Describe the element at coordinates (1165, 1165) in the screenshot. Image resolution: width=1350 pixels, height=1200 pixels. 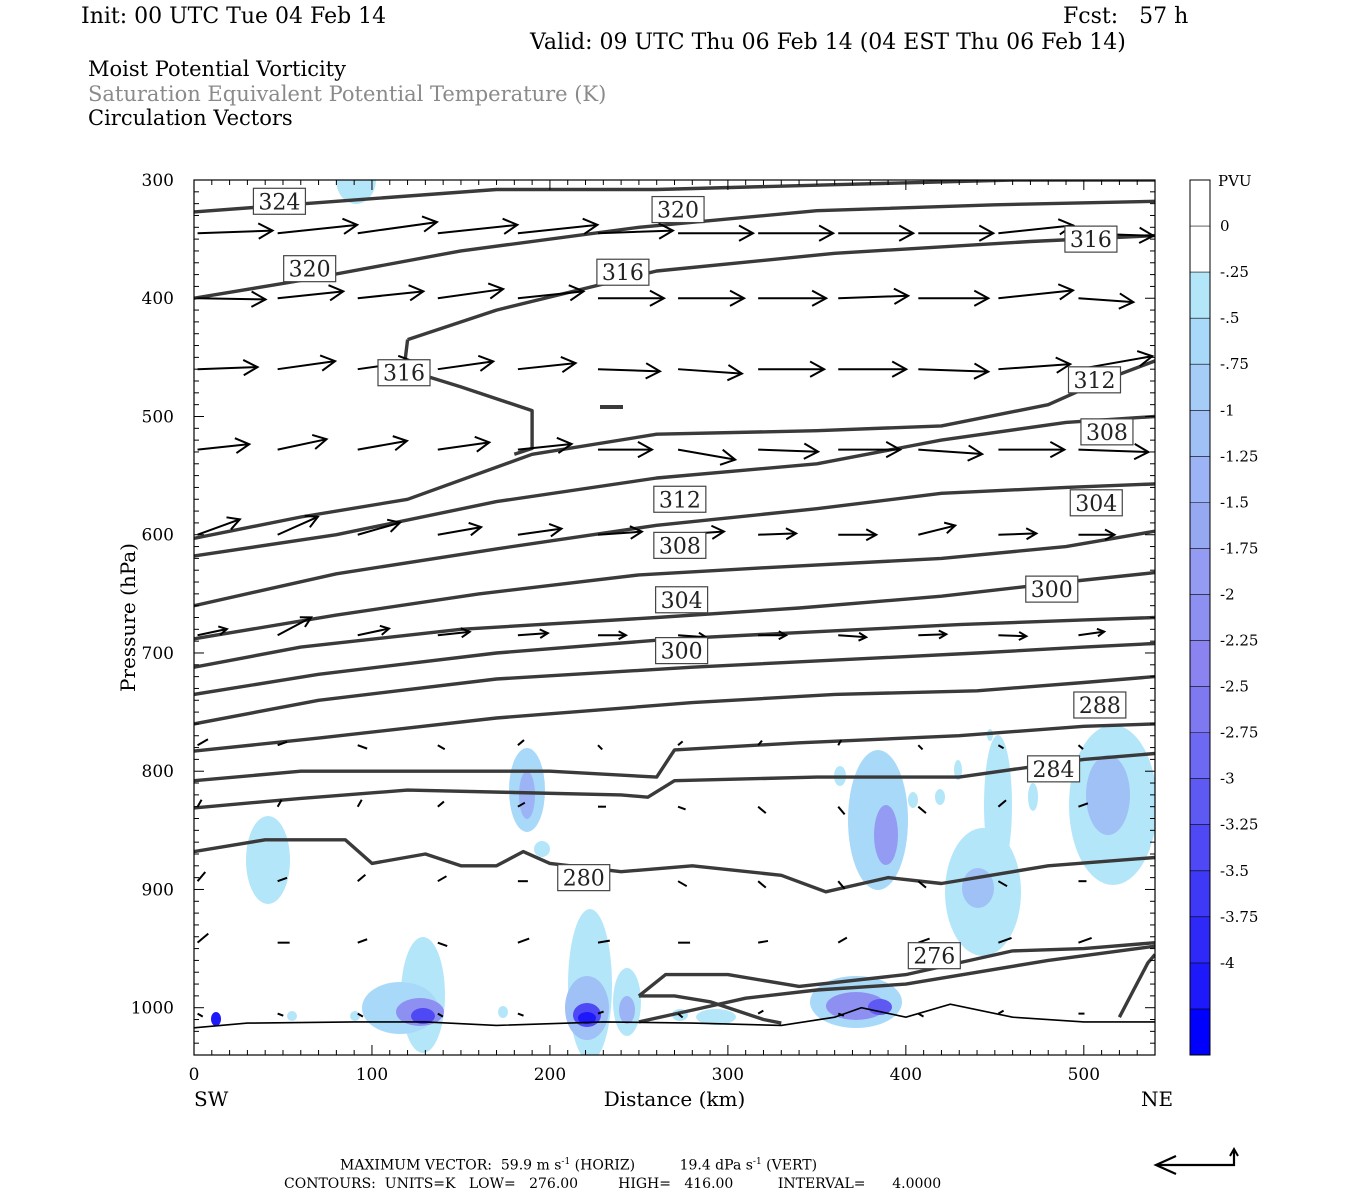
I see `reference-arrow-head` at that location.